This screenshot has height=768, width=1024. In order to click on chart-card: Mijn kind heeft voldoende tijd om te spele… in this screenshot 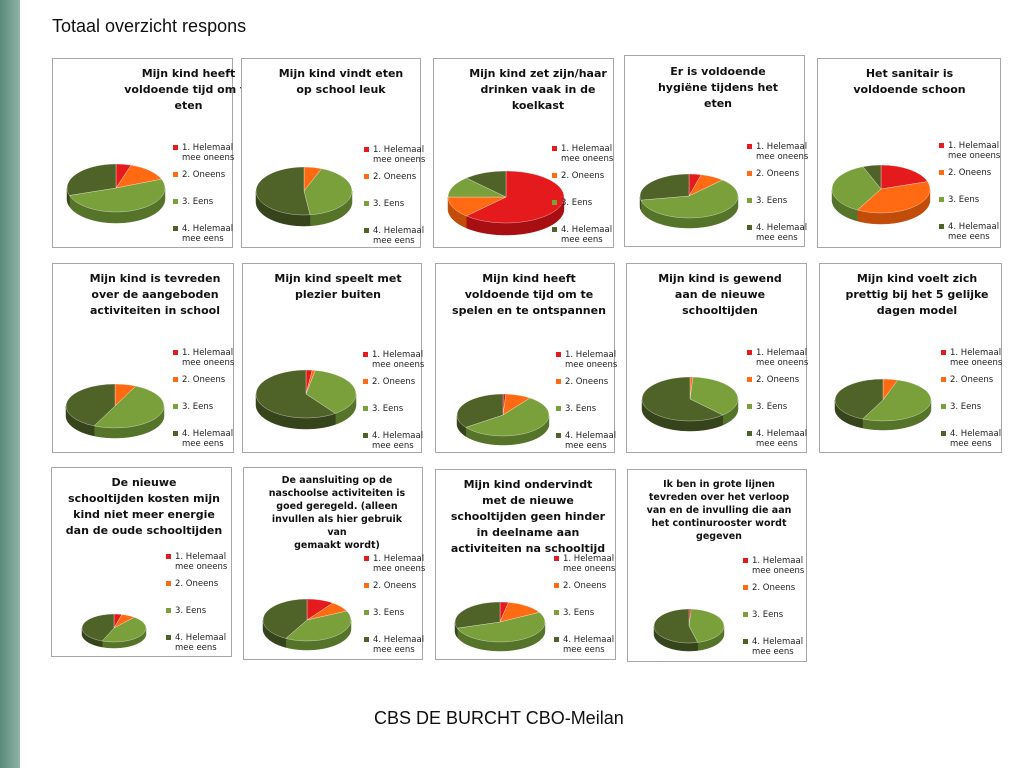, I will do `click(526, 358)`.